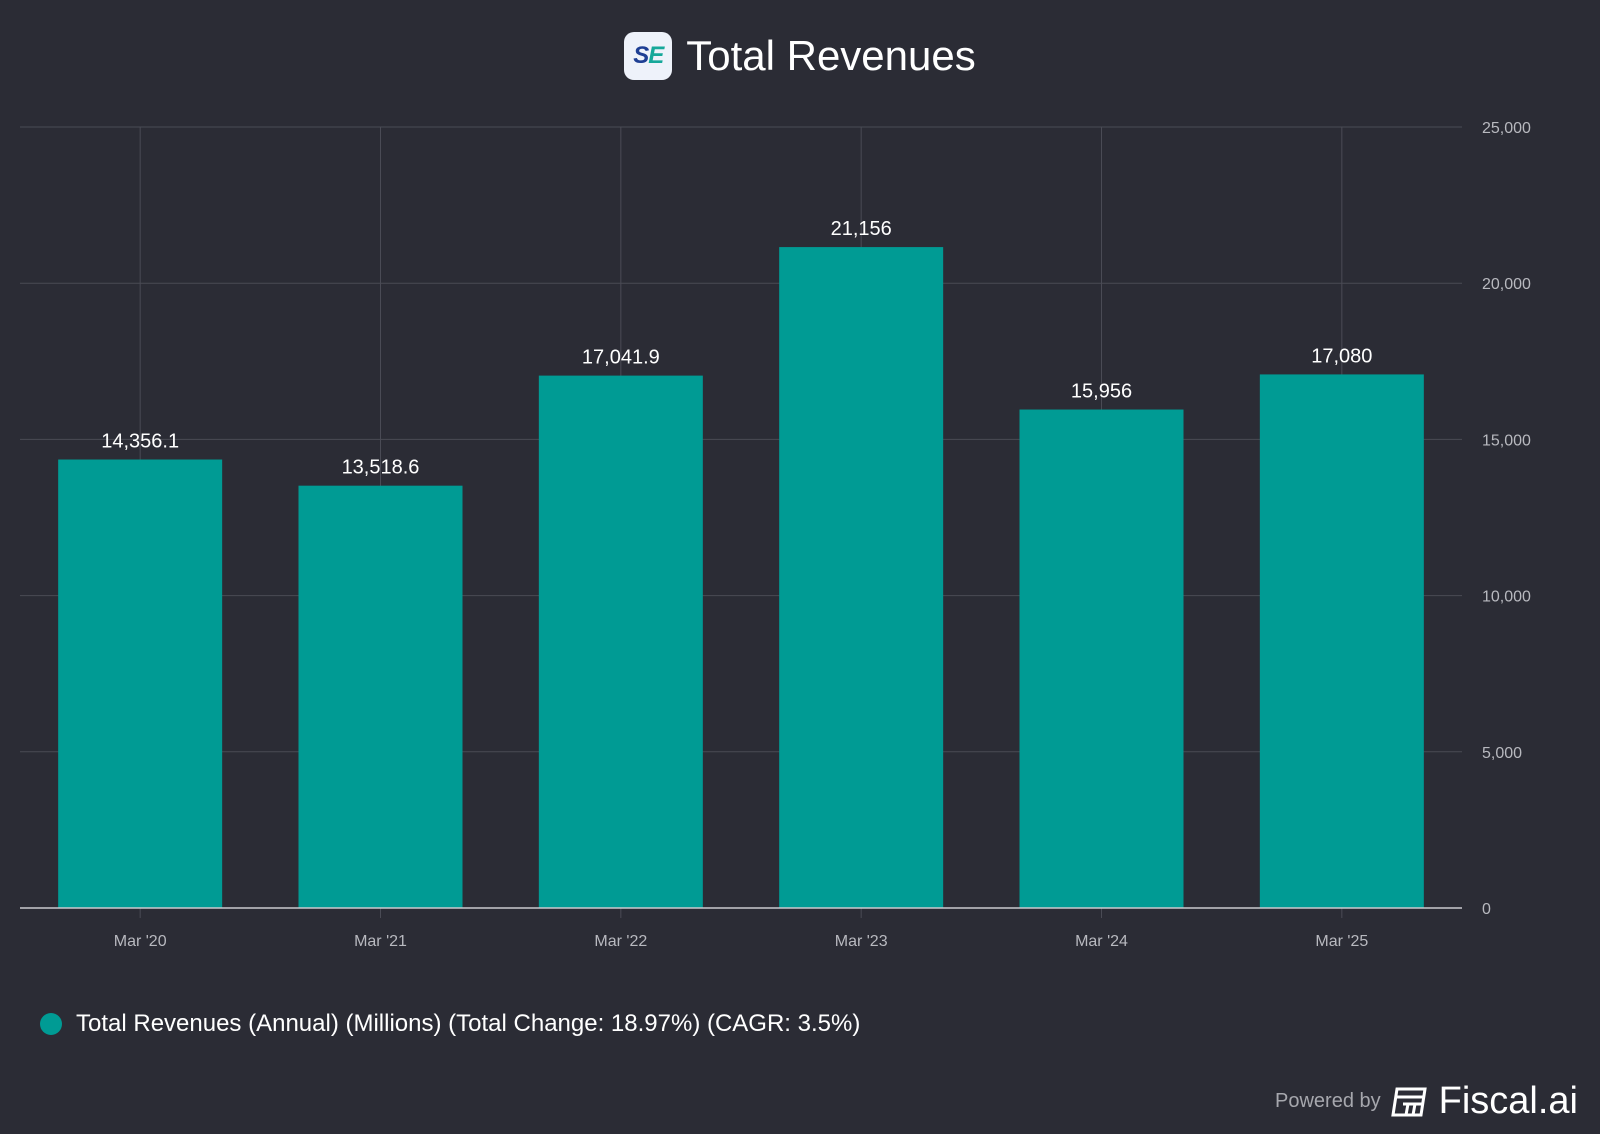  I want to click on title-text: Total Revenues, so click(831, 55).